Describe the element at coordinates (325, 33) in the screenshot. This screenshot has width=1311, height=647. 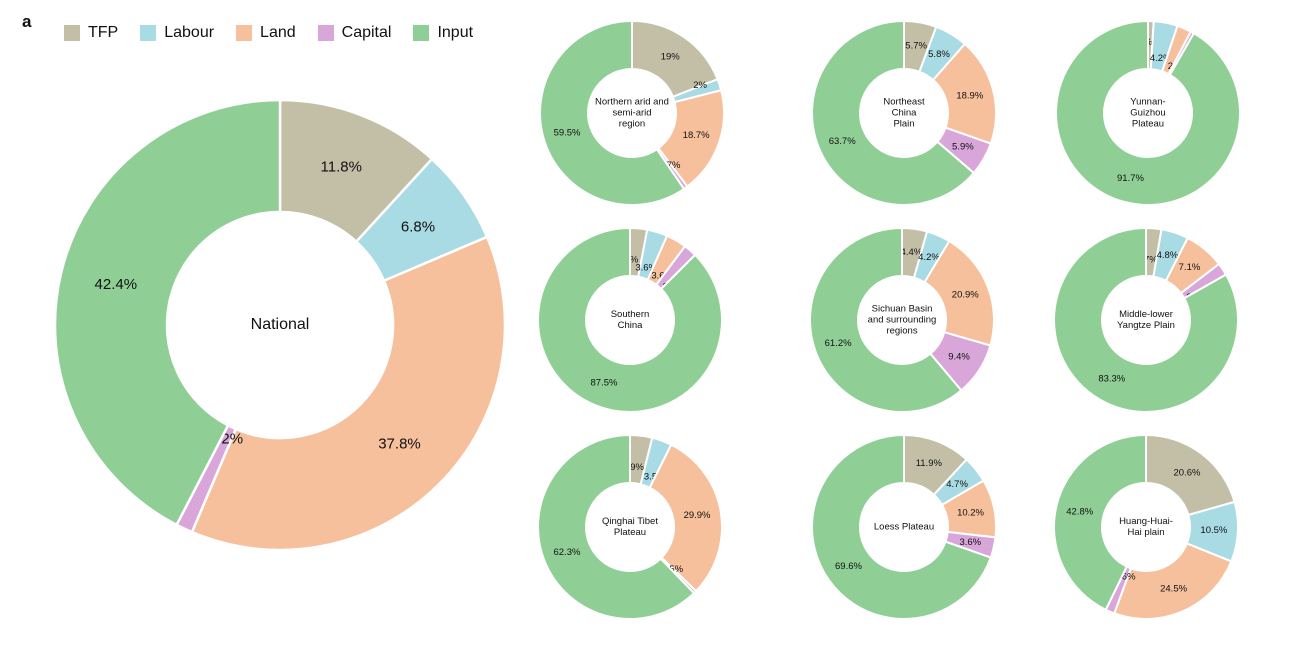
I see `legend-swatch-capital` at that location.